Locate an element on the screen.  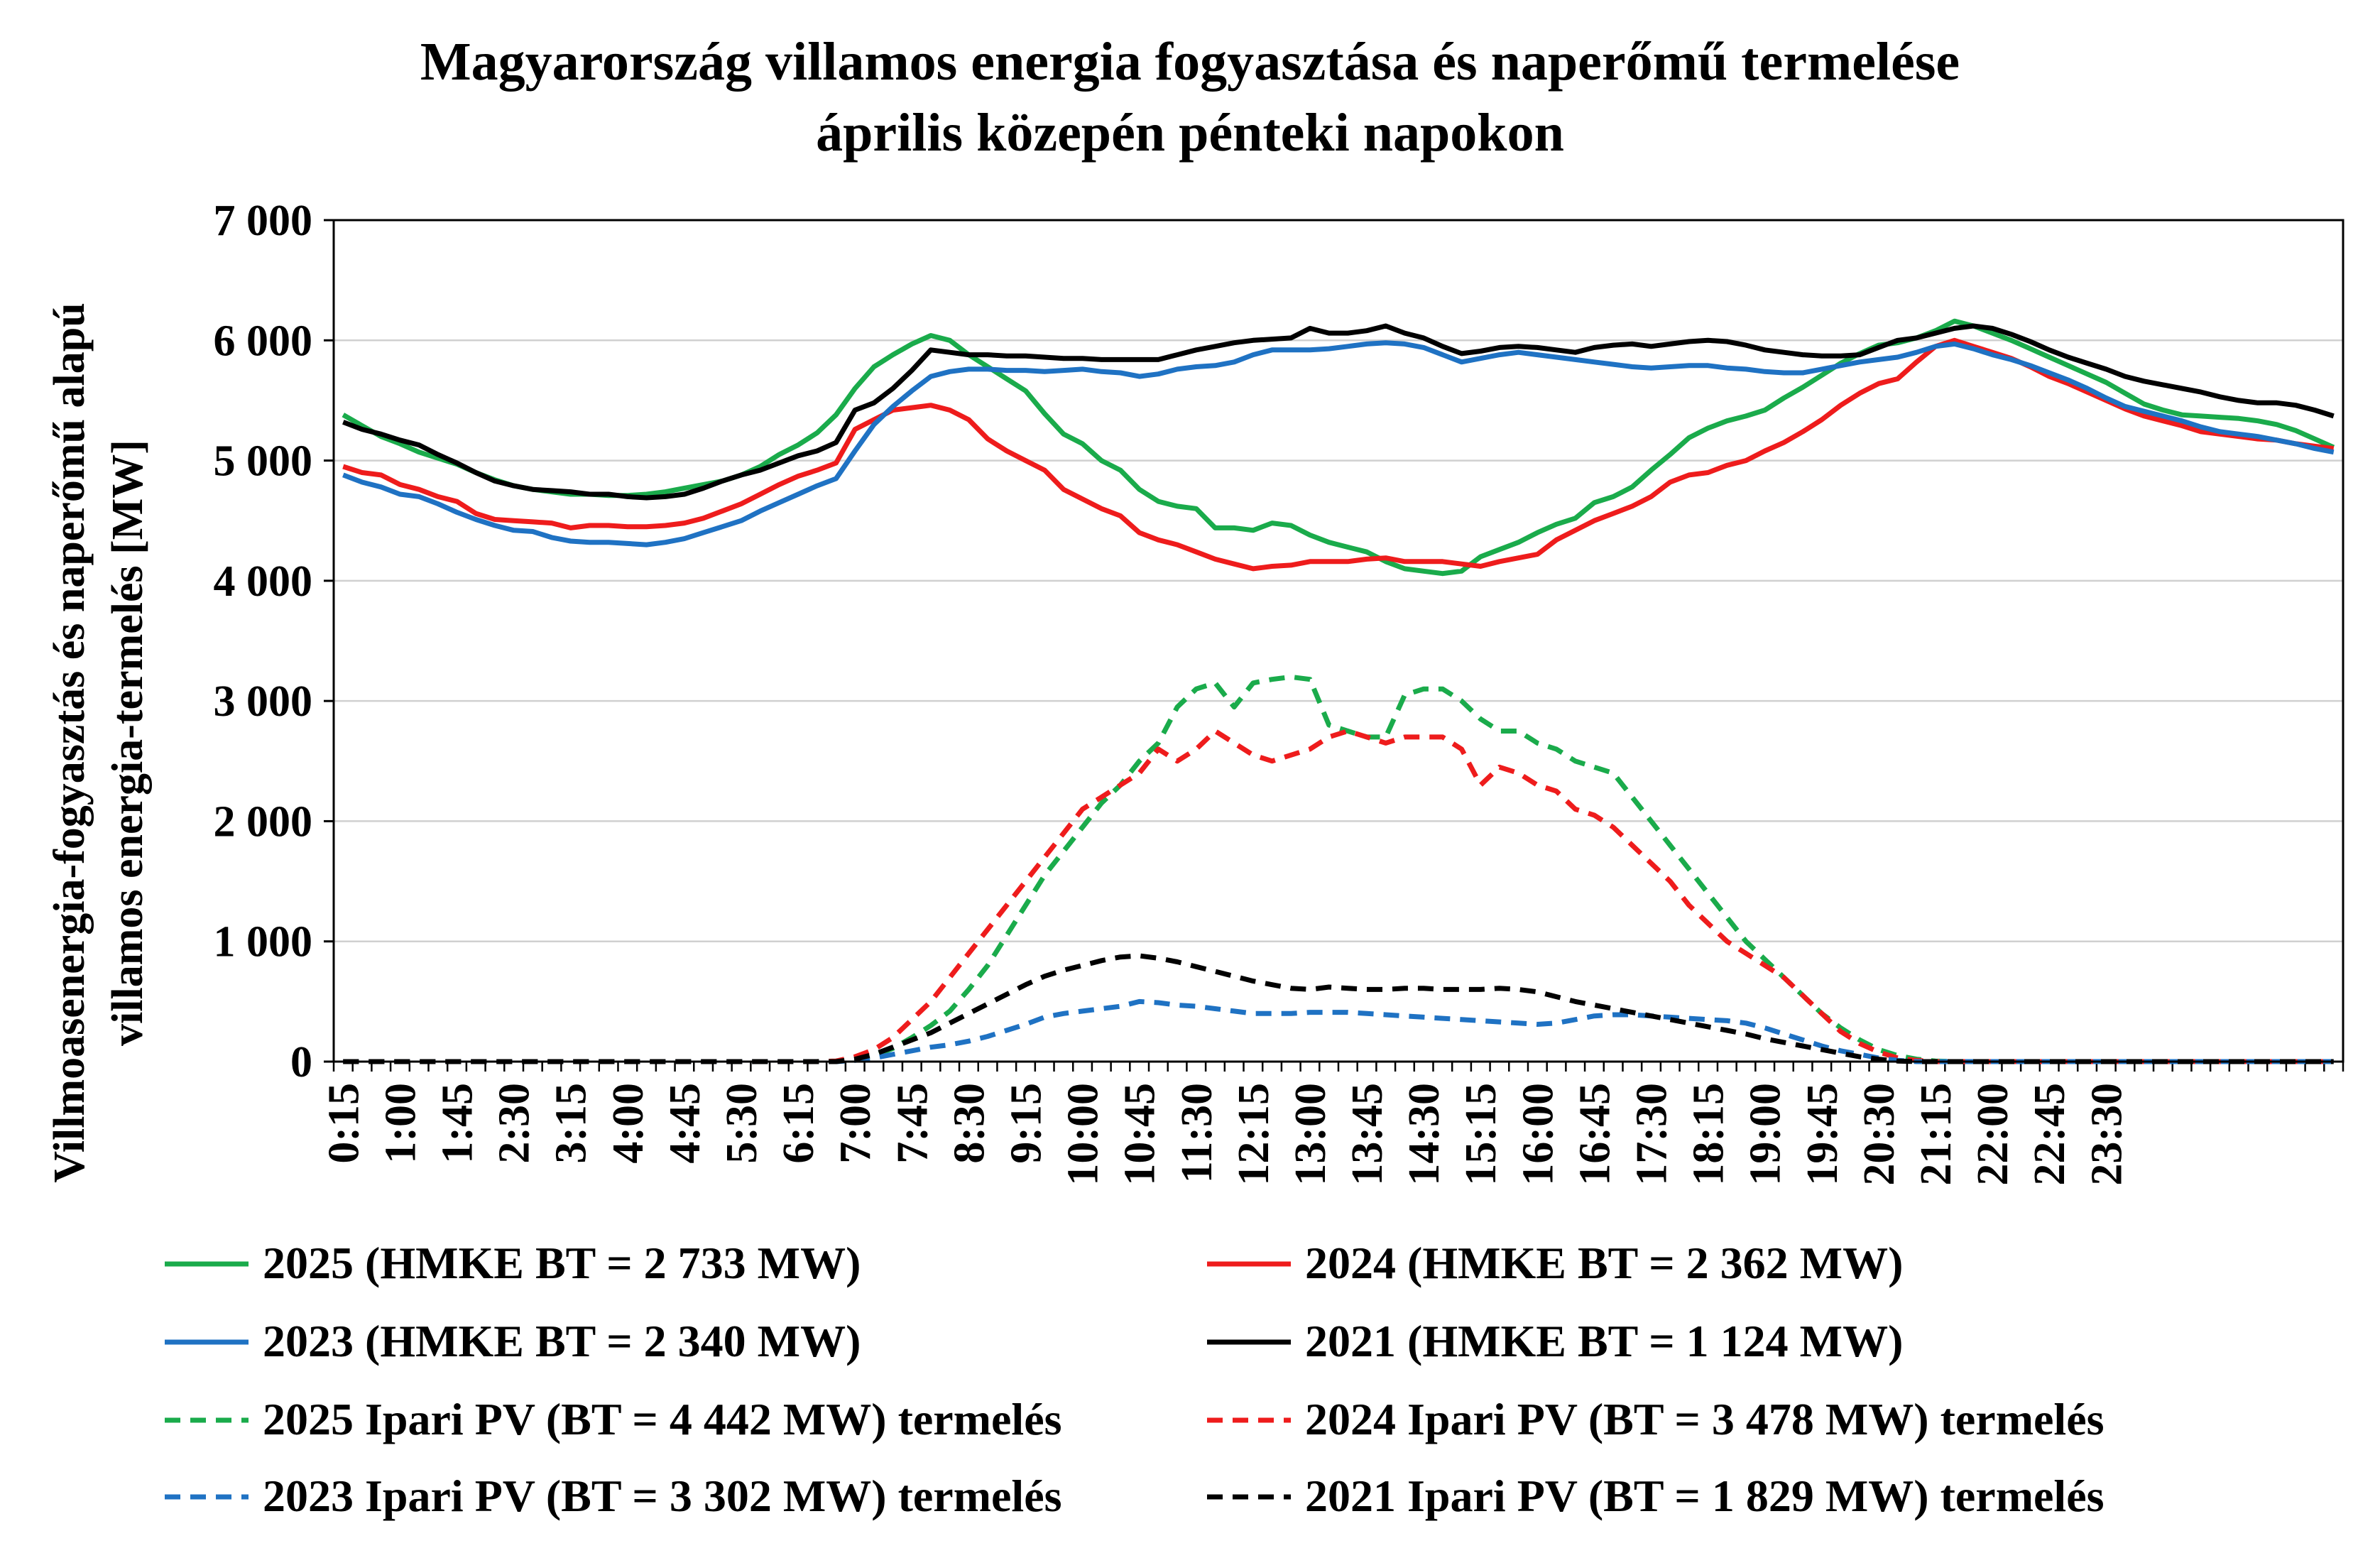
x-tick-label: 13:00 is located at coordinates (1311, 1134).